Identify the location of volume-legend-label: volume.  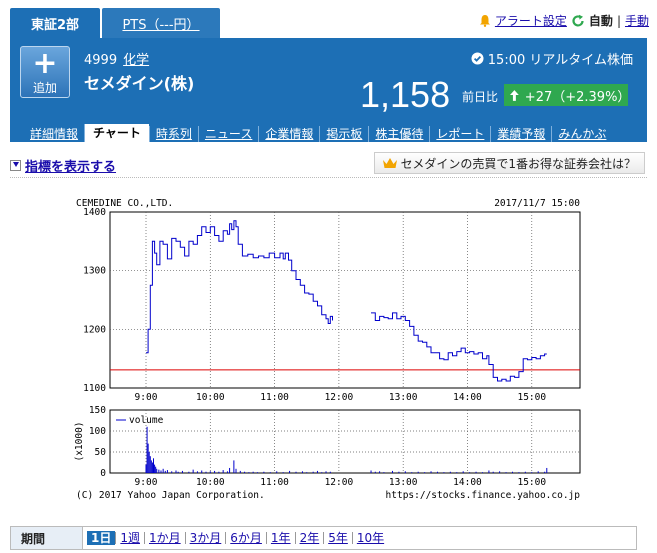
(146, 420).